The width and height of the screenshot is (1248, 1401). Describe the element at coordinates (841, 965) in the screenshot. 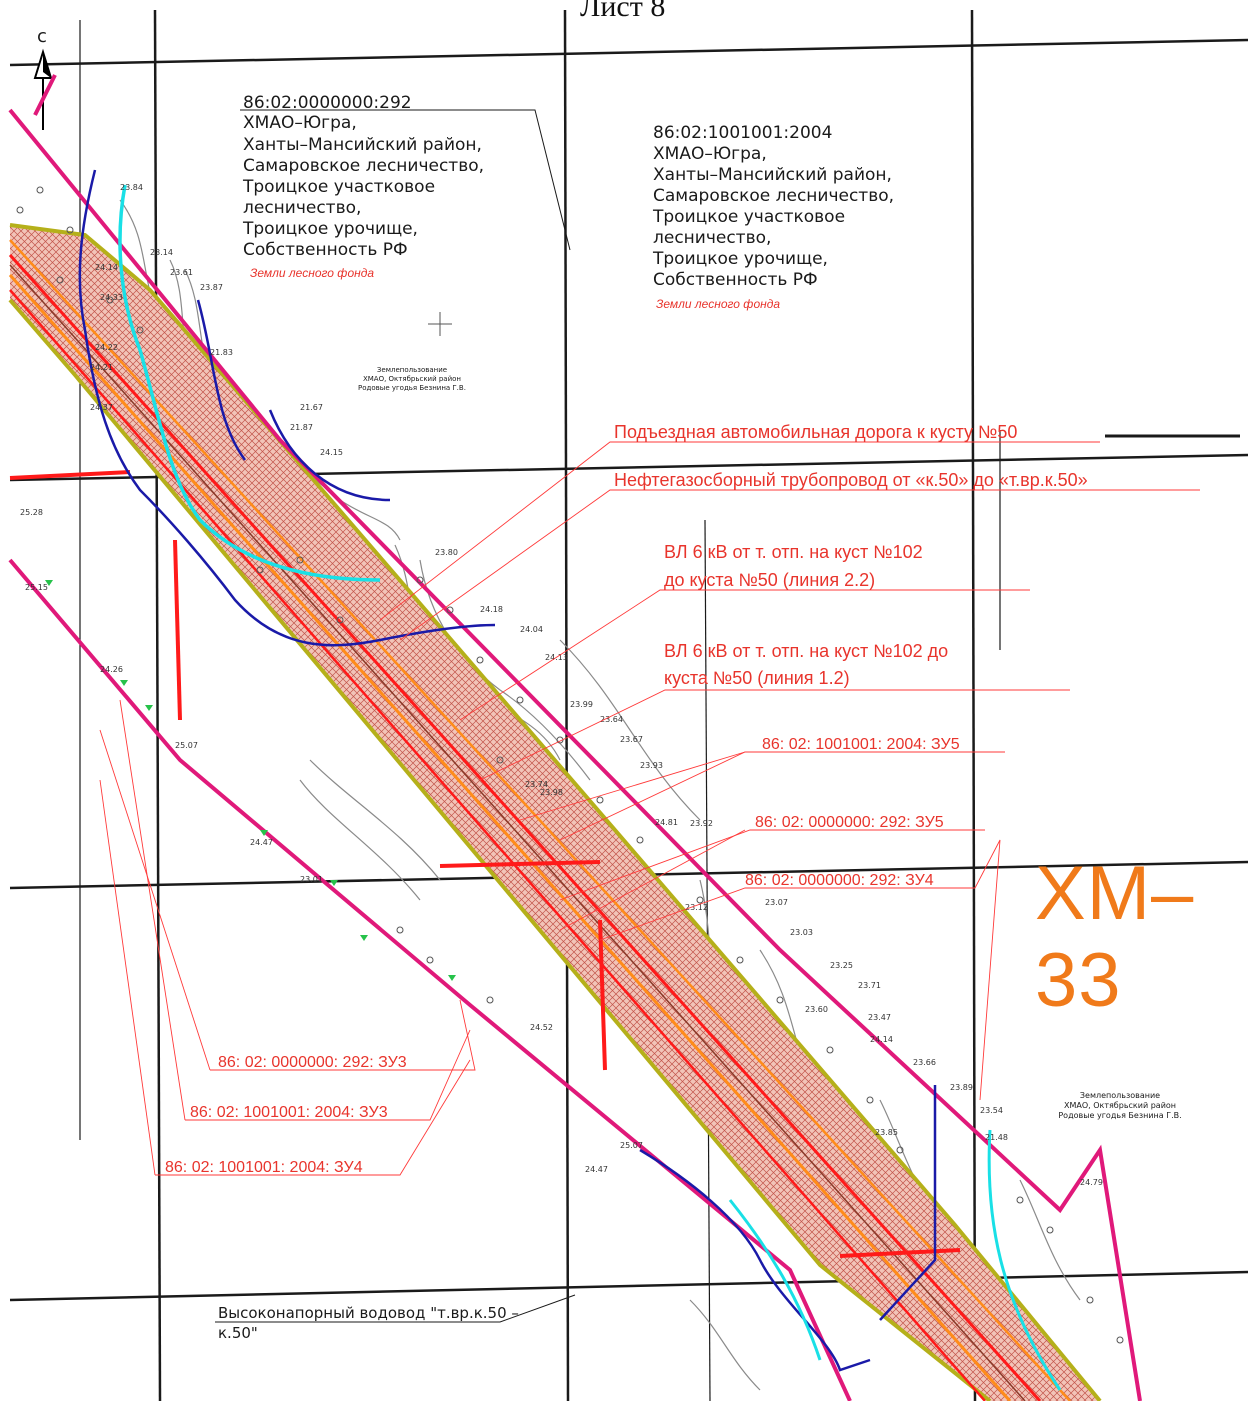

I see `spot-height-label: 23.25` at that location.